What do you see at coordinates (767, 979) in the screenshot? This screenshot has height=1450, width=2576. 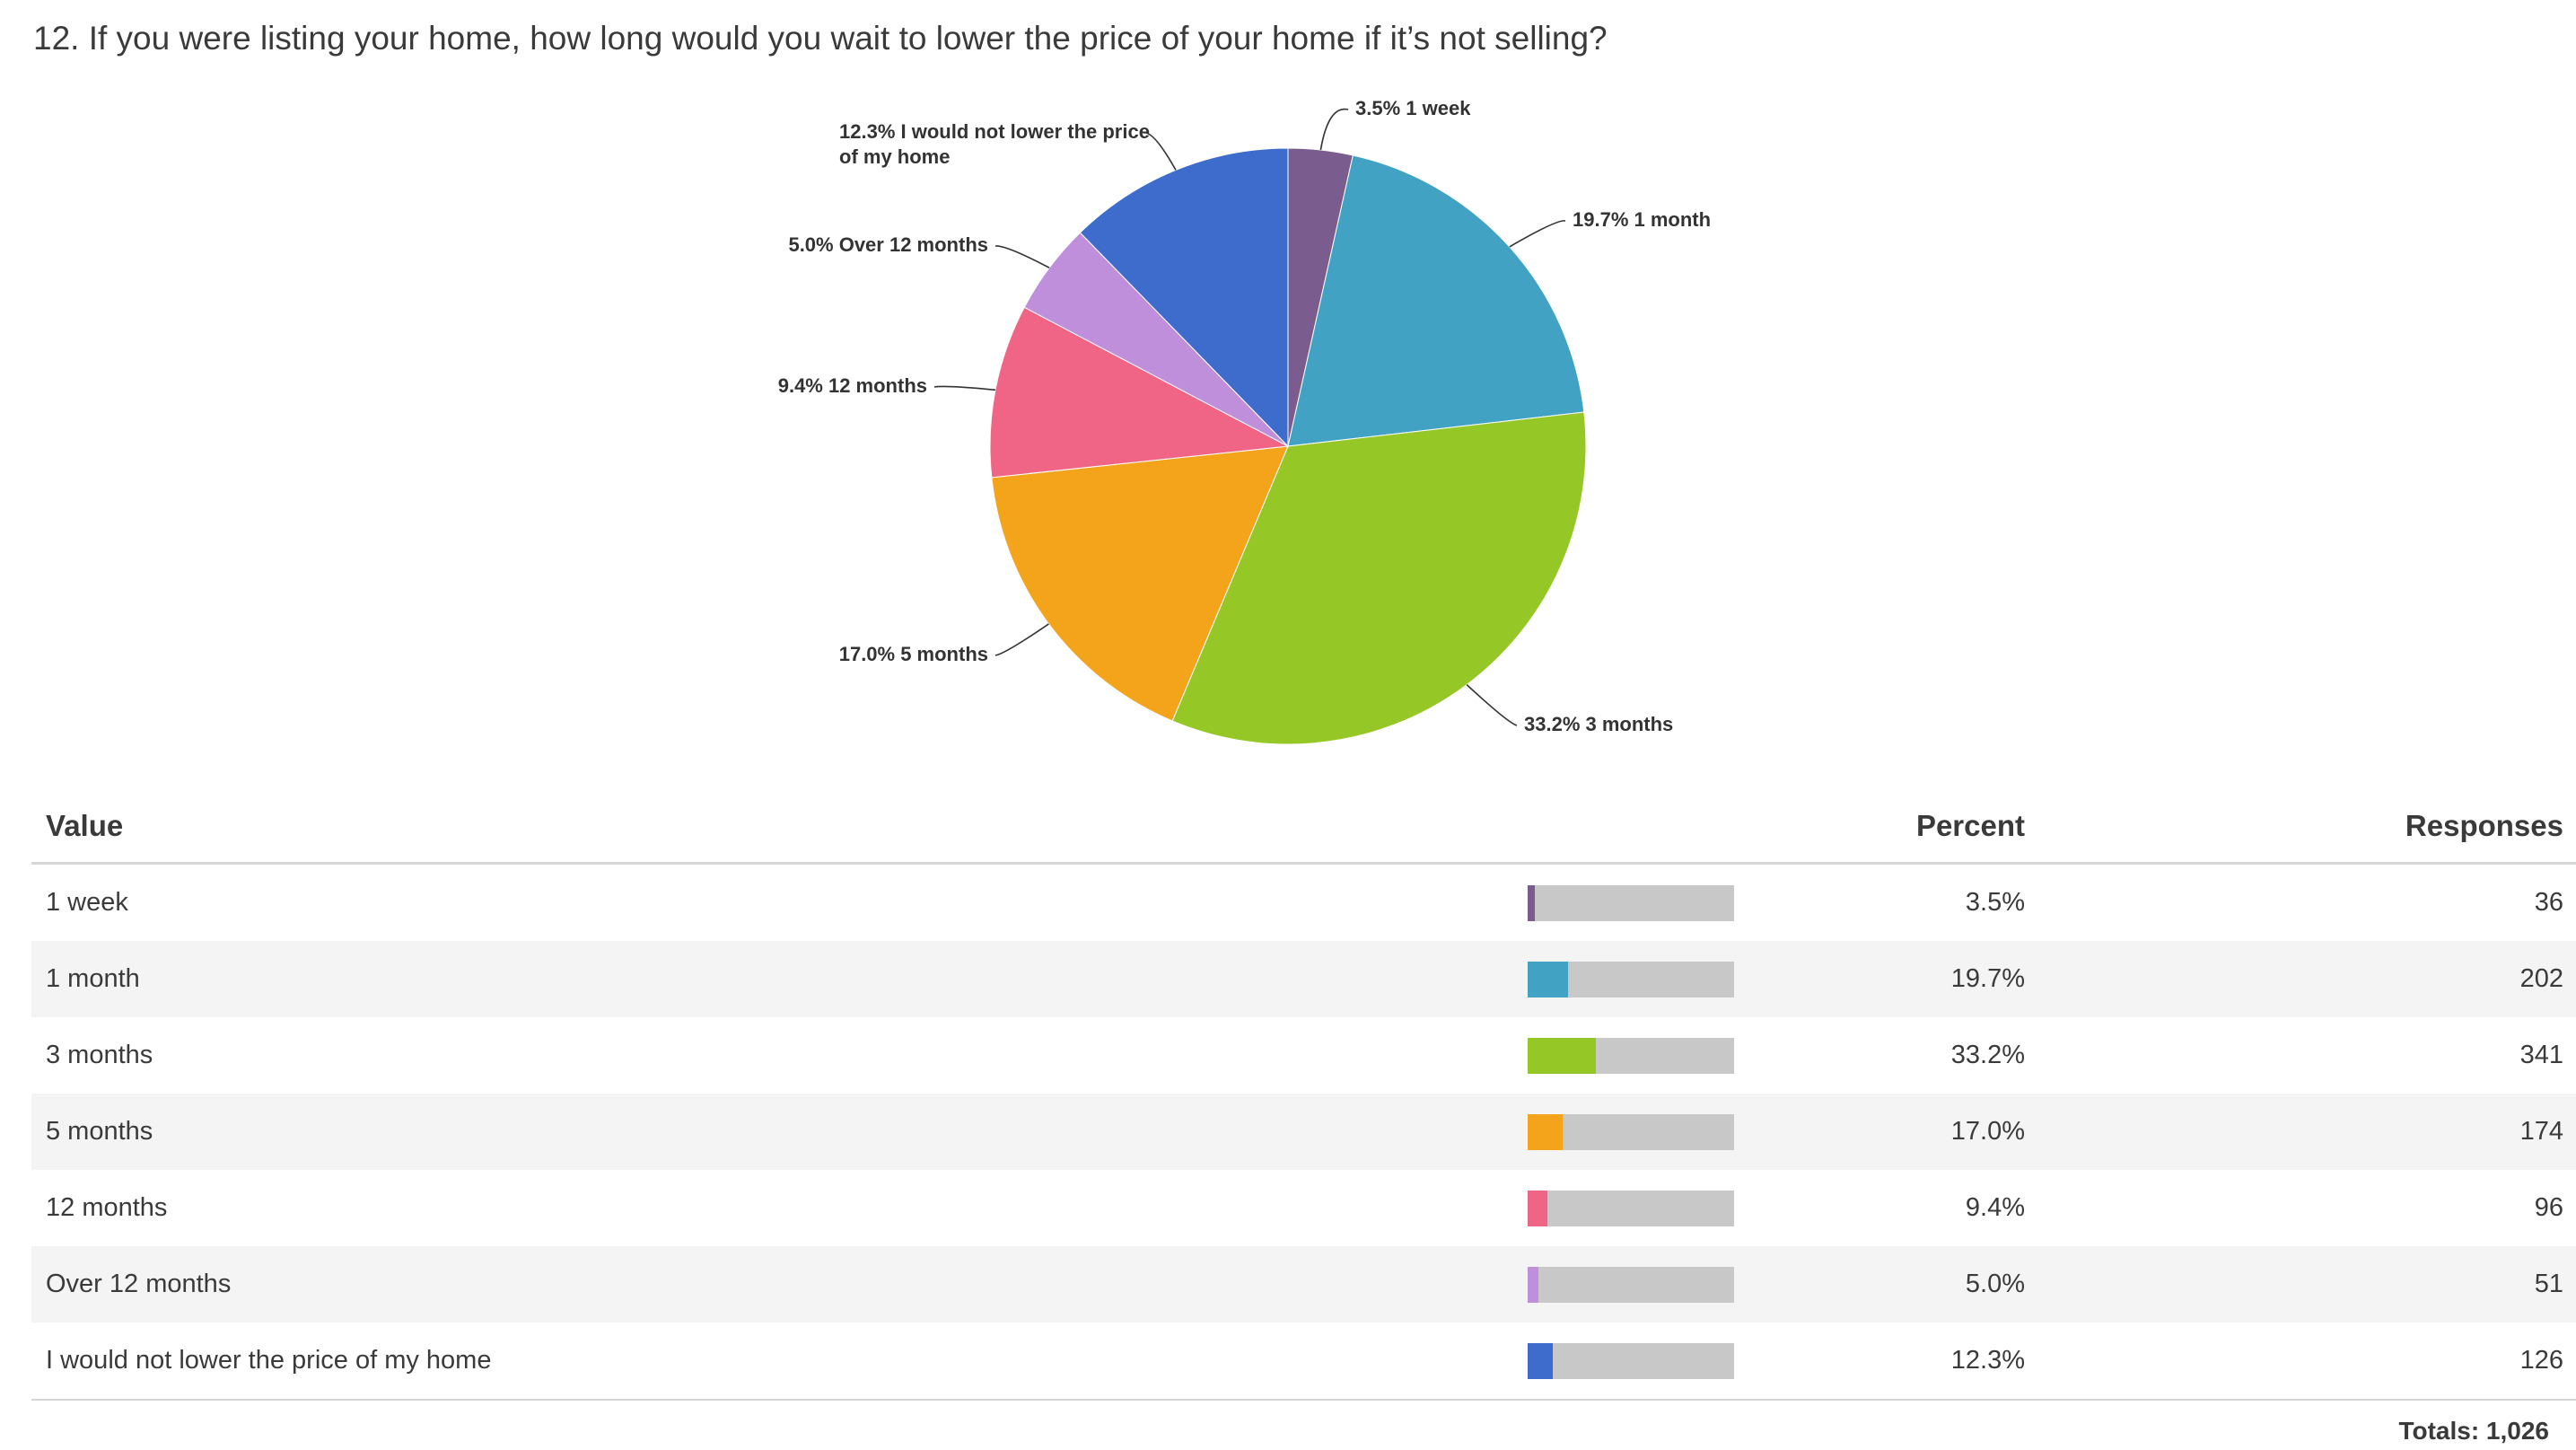 I see `row-value: 1 month` at bounding box center [767, 979].